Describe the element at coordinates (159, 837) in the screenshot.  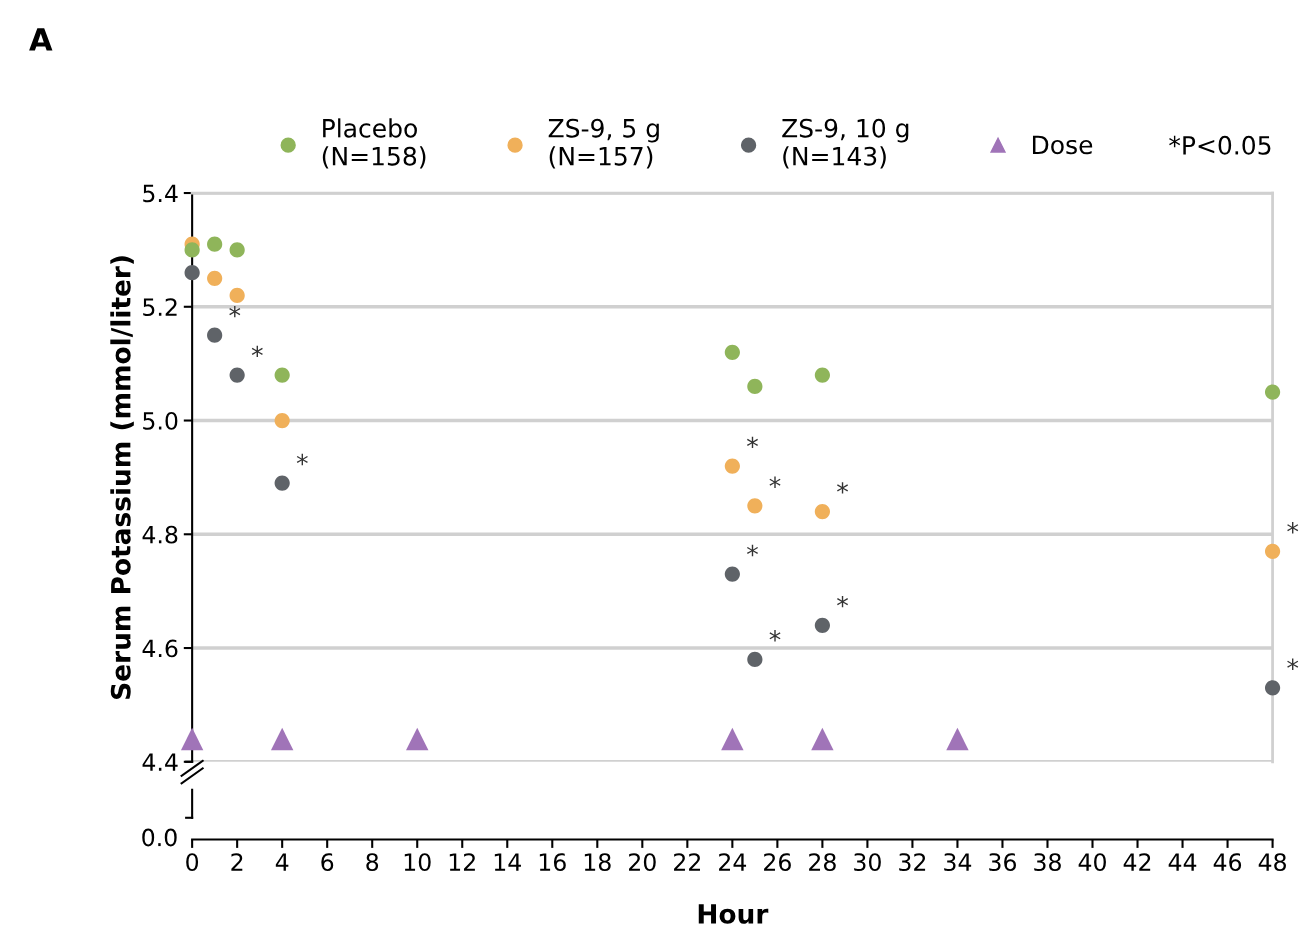
I see `text: 0.0` at that location.